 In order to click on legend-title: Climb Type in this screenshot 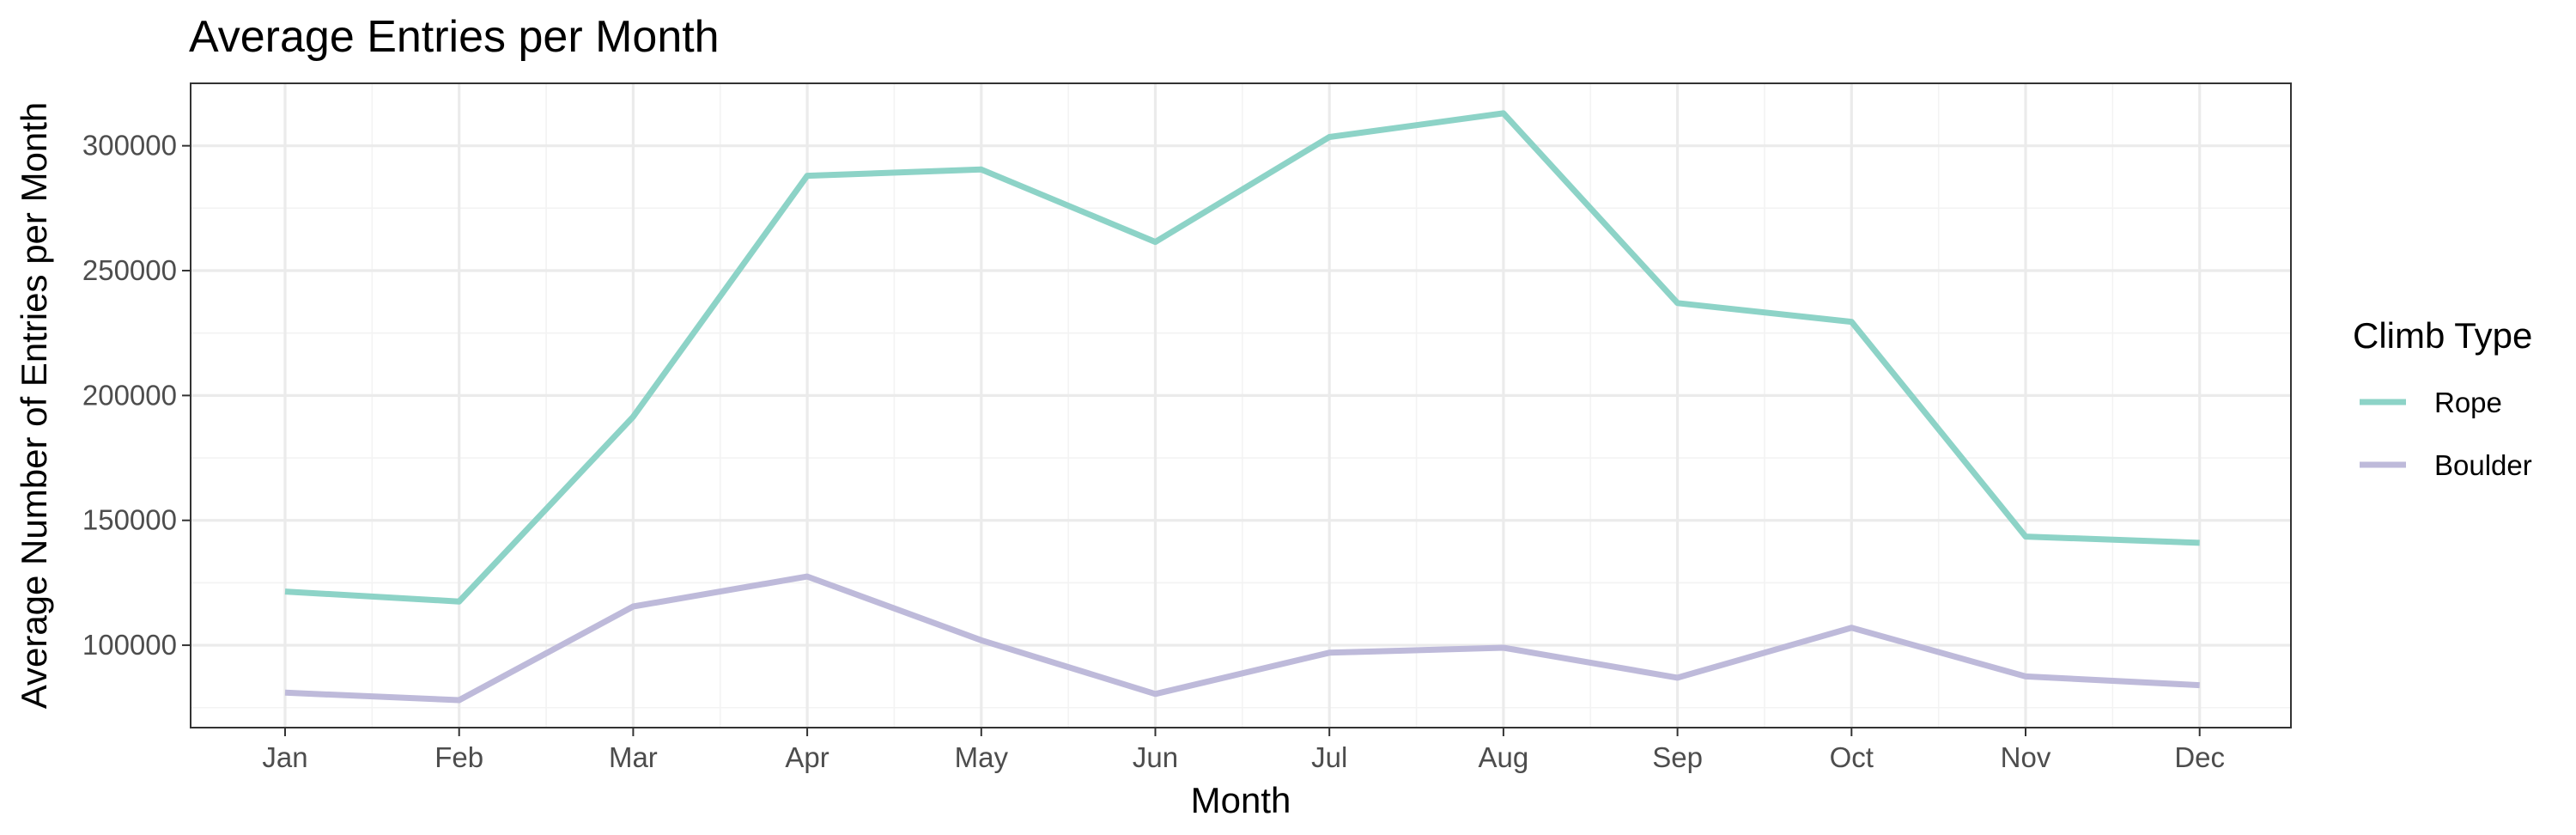, I will do `click(2442, 335)`.